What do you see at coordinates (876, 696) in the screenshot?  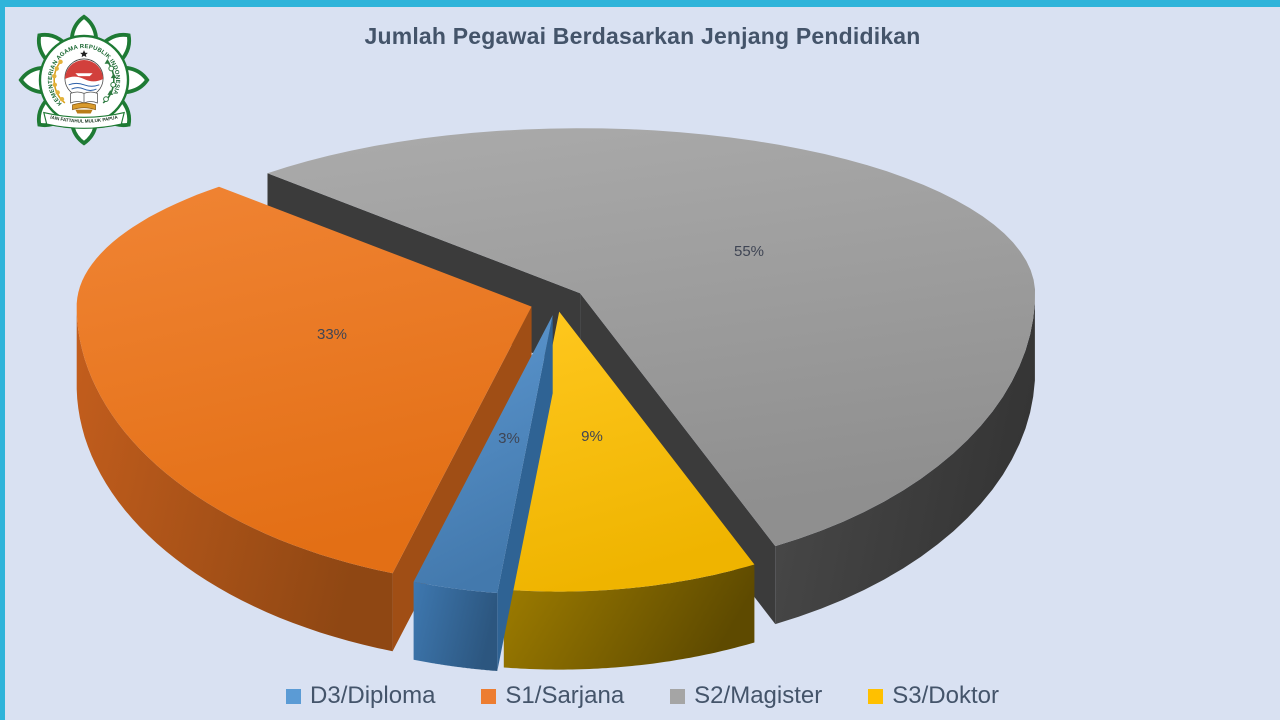 I see `legend-swatch-s3-doktor` at bounding box center [876, 696].